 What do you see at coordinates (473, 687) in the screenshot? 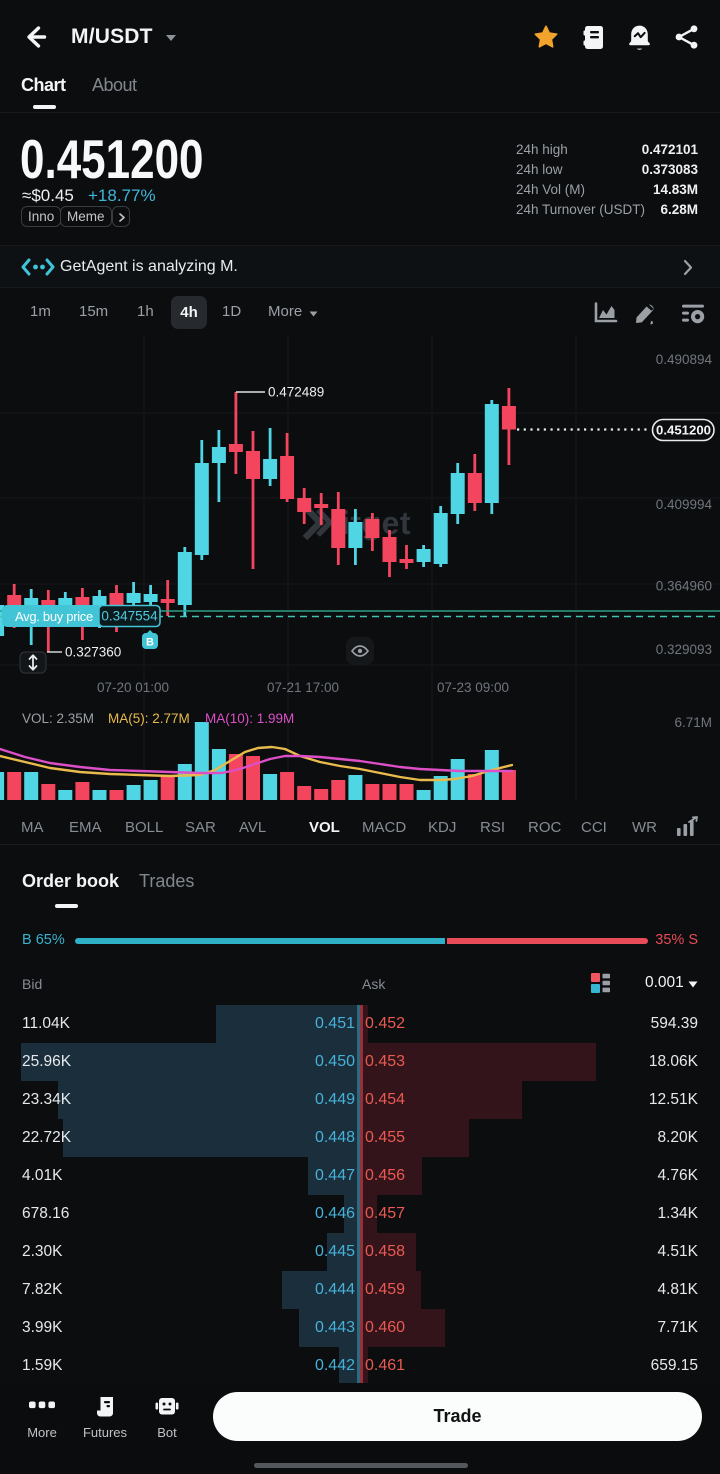
I see `svg-text: 07-23 09:00` at bounding box center [473, 687].